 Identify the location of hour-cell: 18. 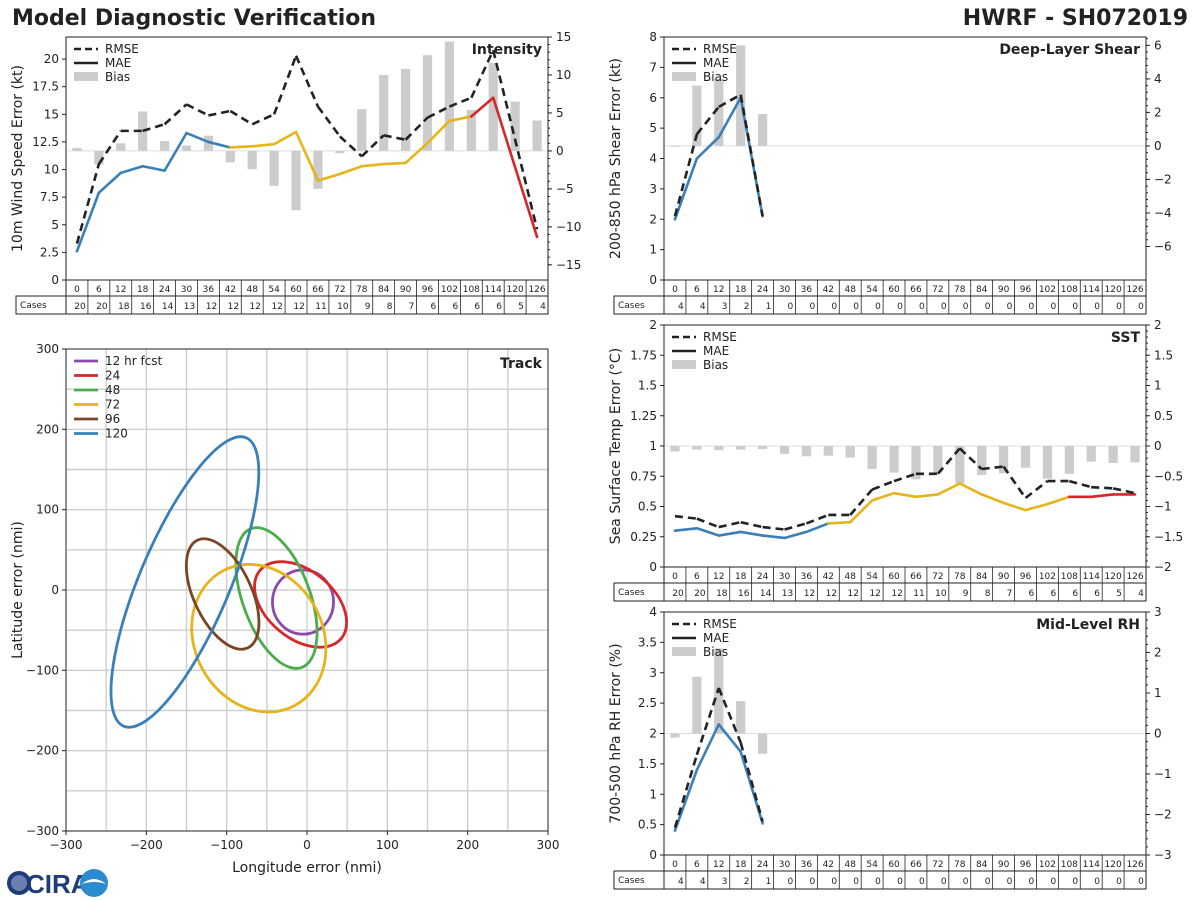
(741, 577).